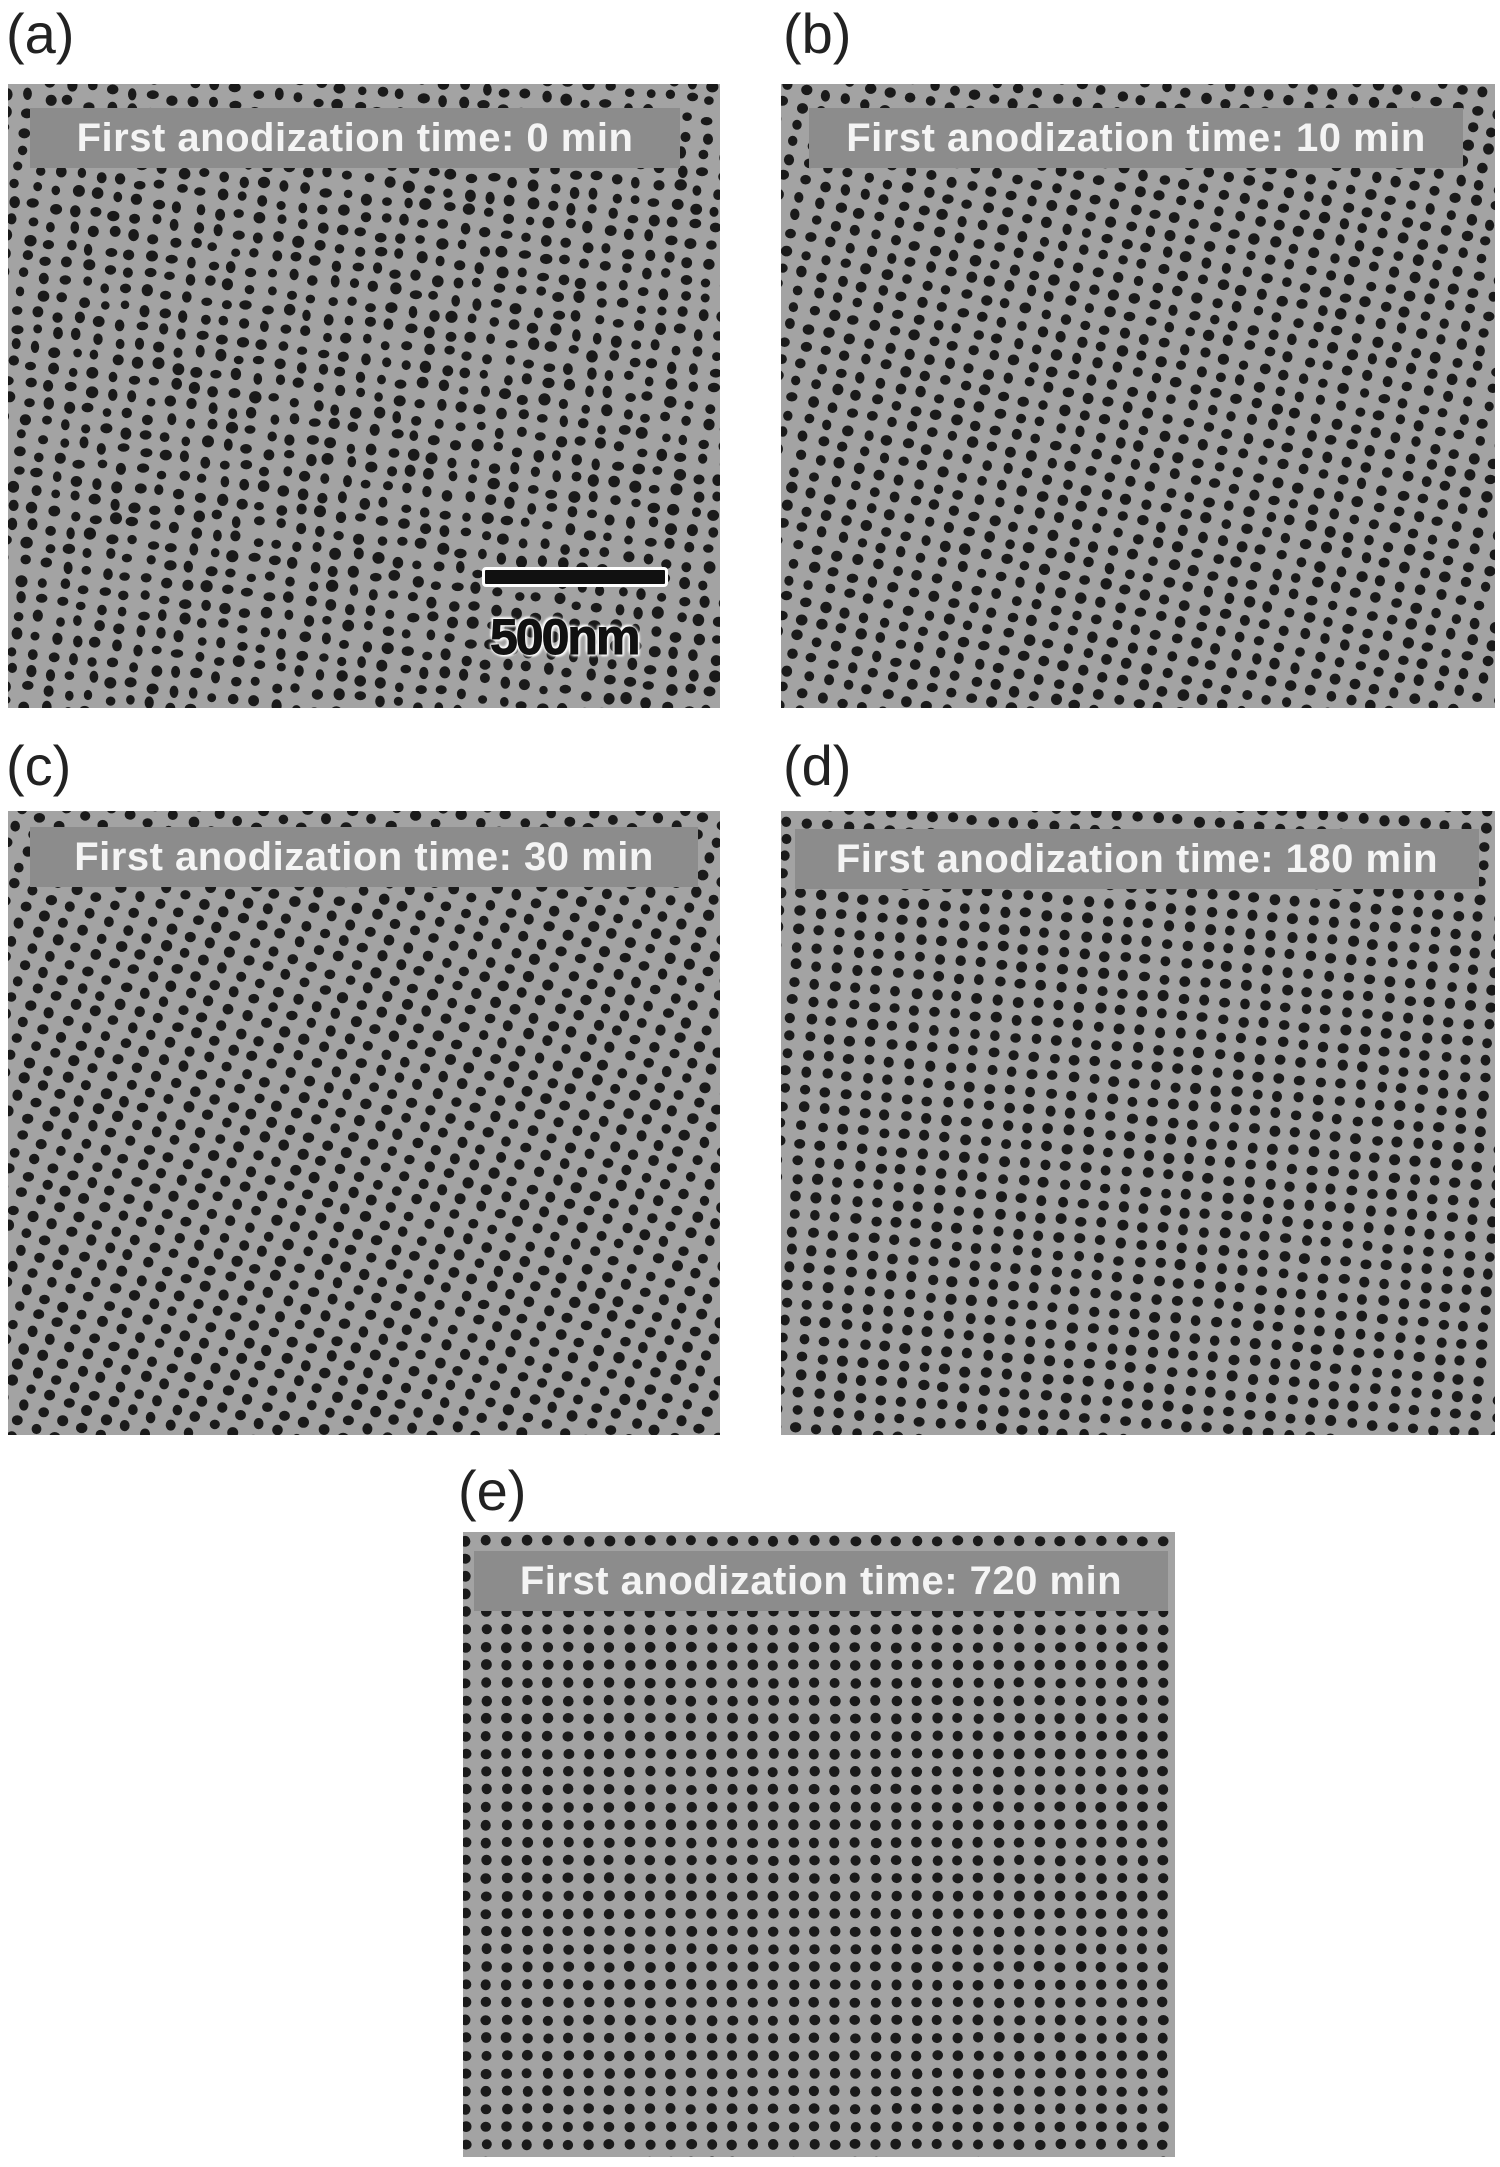  What do you see at coordinates (575, 577) in the screenshot?
I see `scale-bar` at bounding box center [575, 577].